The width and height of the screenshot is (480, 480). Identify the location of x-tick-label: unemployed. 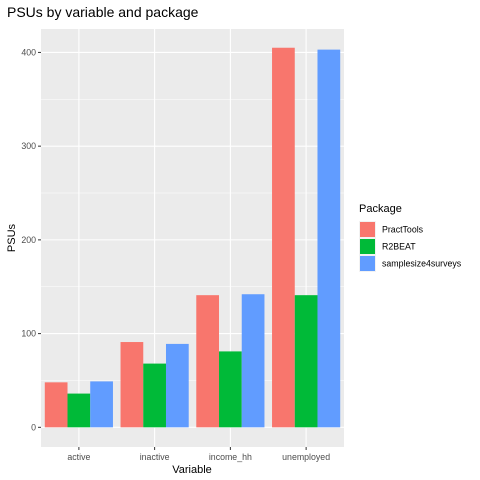
(306, 457).